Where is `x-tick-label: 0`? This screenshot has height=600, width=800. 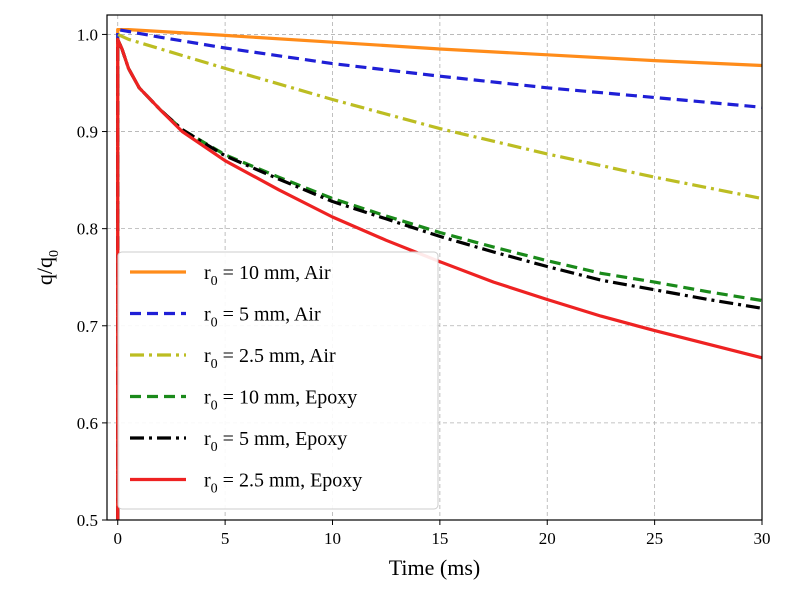 x-tick-label: 0 is located at coordinates (117, 538).